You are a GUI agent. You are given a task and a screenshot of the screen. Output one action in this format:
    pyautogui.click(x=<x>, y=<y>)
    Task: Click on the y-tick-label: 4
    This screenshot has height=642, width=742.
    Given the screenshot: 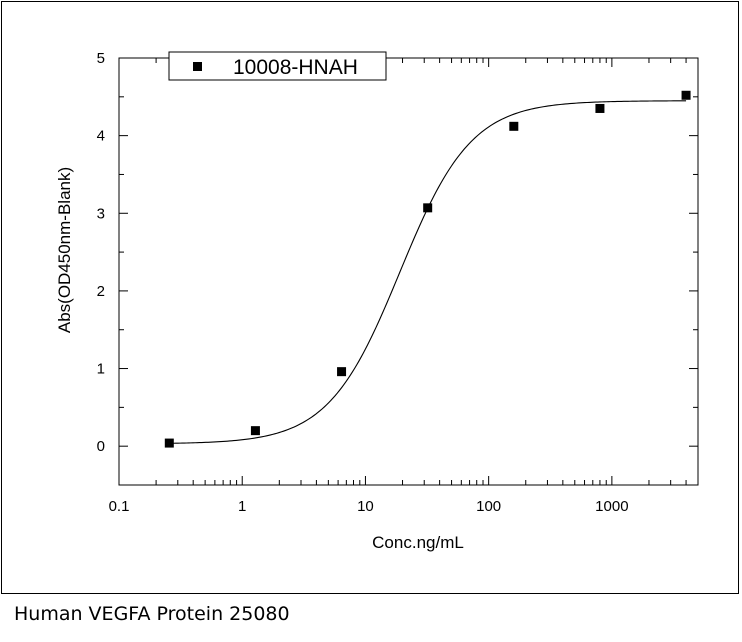 What is the action you would take?
    pyautogui.click(x=101, y=136)
    